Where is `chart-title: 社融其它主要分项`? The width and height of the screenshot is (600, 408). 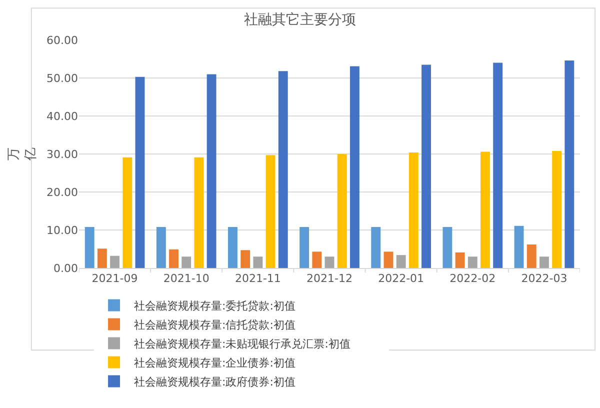
chart-title: 社融其它主要分项 is located at coordinates (300, 20).